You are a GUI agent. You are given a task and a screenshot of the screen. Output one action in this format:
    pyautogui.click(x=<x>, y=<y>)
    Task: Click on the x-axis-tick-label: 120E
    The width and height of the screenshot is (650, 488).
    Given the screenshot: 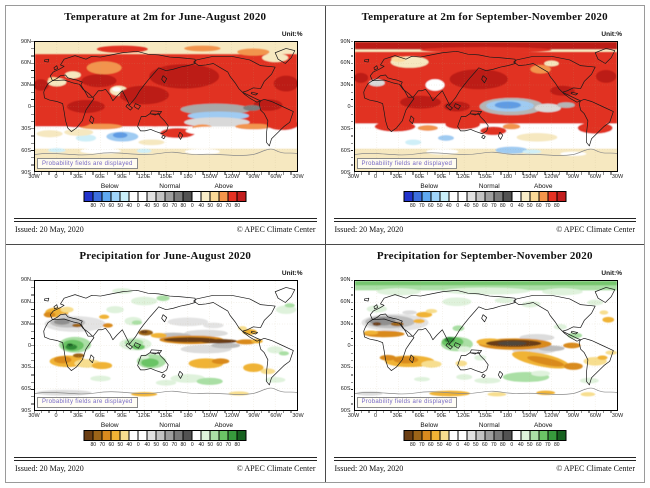 What is the action you would take?
    pyautogui.click(x=463, y=177)
    